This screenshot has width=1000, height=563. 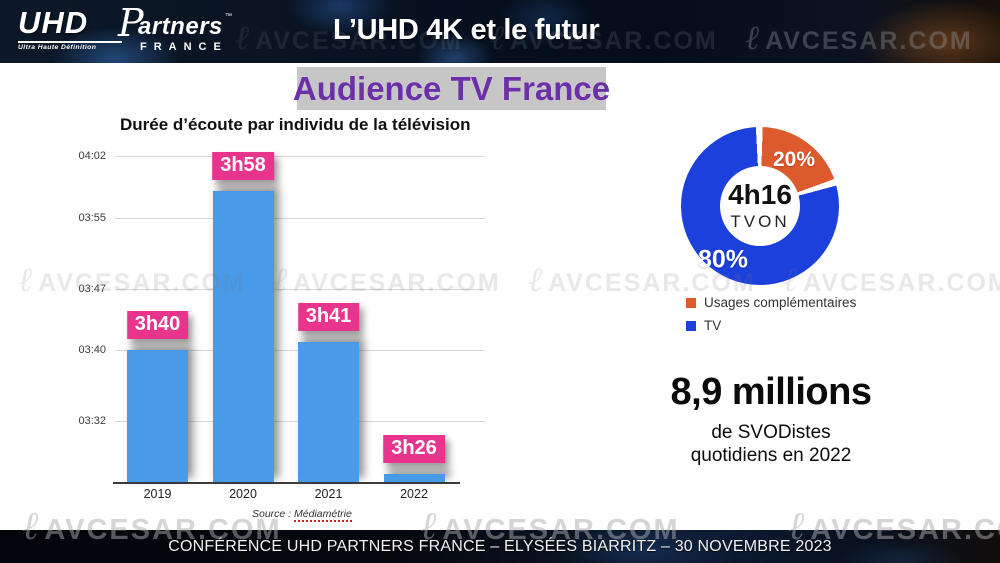 What do you see at coordinates (760, 221) in the screenshot?
I see `donut-center-label: TVON` at bounding box center [760, 221].